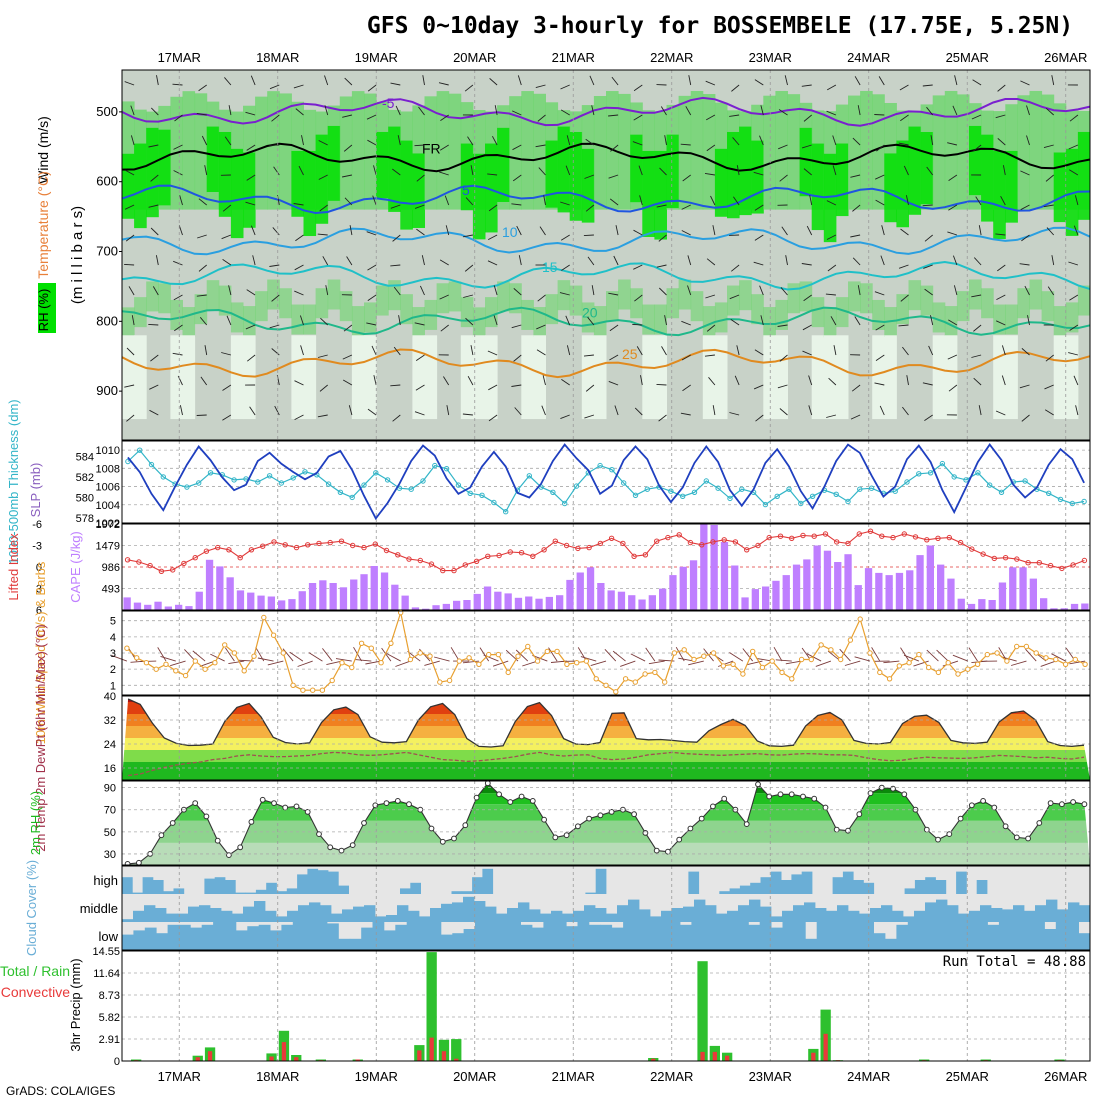  Describe the element at coordinates (40, 737) in the screenshot. I see `temp2m-axis-label: 2m Temp 2m DewPt (6hr Min/Max) (°C)` at that location.